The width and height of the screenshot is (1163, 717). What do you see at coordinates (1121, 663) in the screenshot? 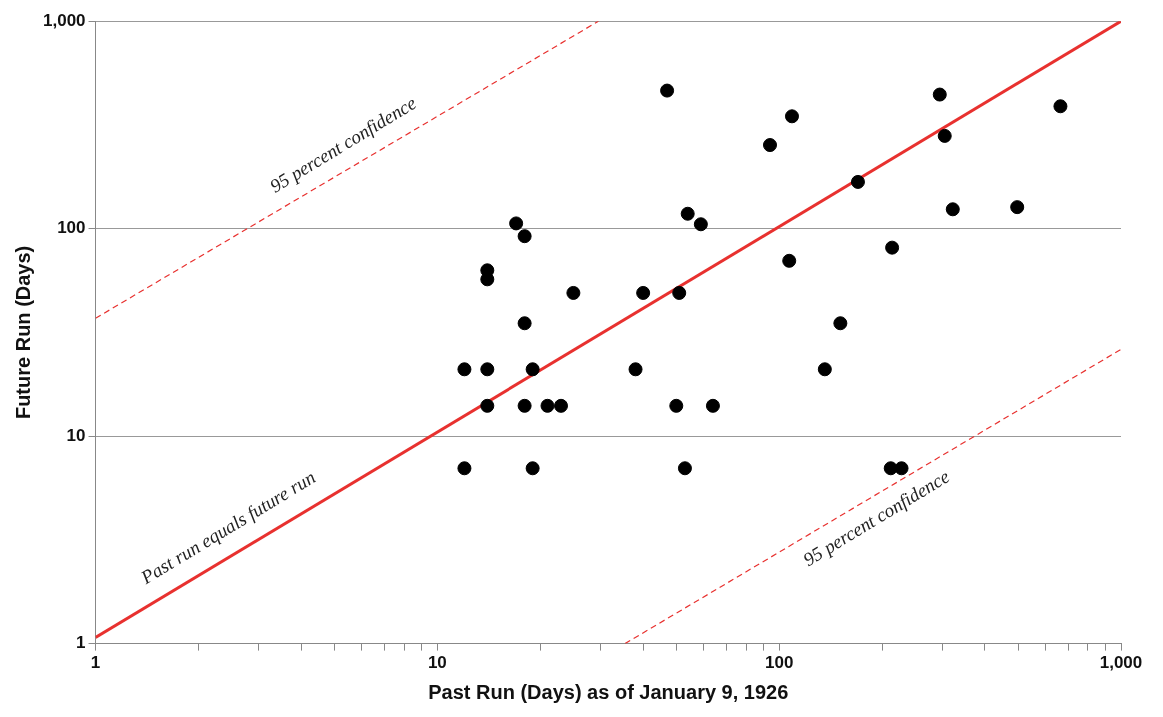
I see `x-tick-label: 1,000` at bounding box center [1121, 663].